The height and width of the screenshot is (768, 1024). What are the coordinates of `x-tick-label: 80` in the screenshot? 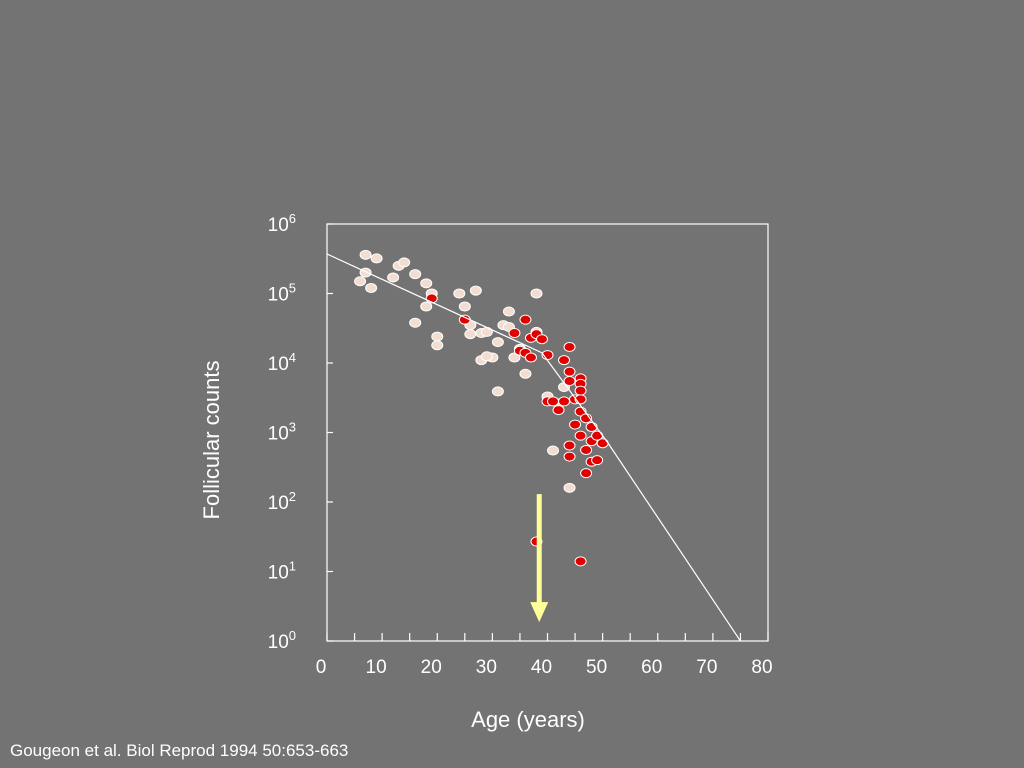 It's located at (761, 667).